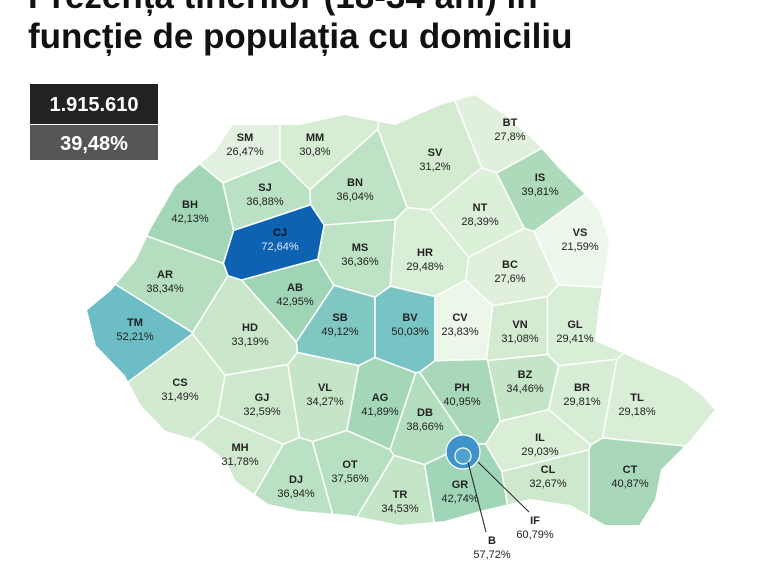 This screenshot has height=575, width=760. Describe the element at coordinates (460, 332) in the screenshot. I see `county-value: 23,83%` at that location.